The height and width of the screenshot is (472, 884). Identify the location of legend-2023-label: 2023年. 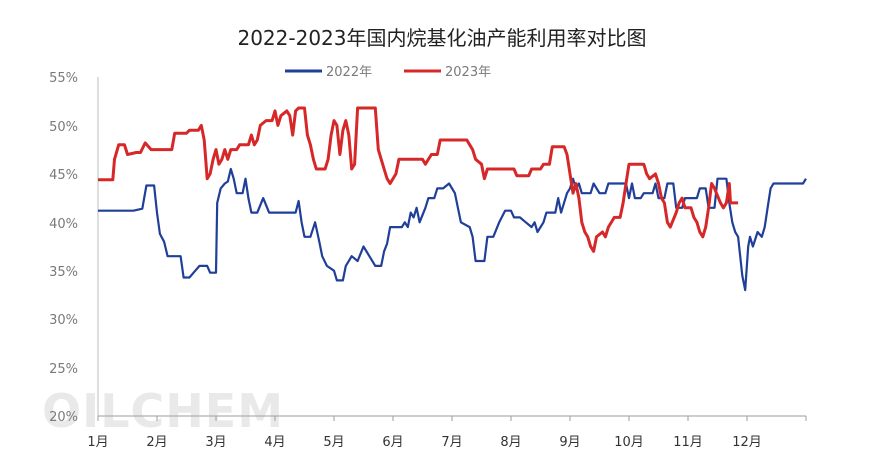
(468, 72).